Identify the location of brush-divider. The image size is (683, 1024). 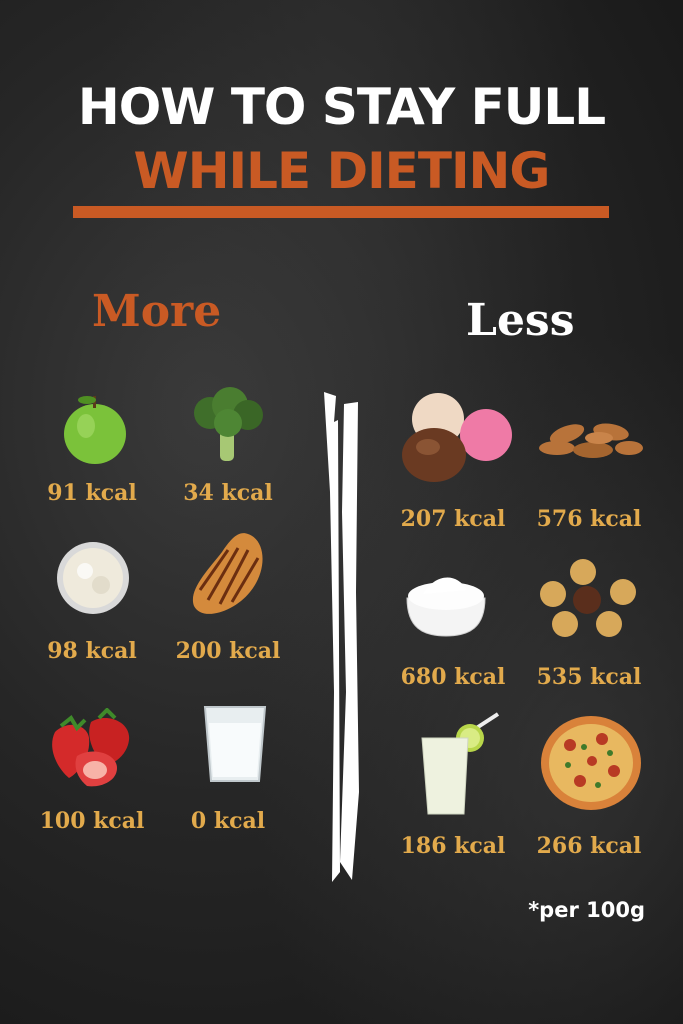
(341, 637).